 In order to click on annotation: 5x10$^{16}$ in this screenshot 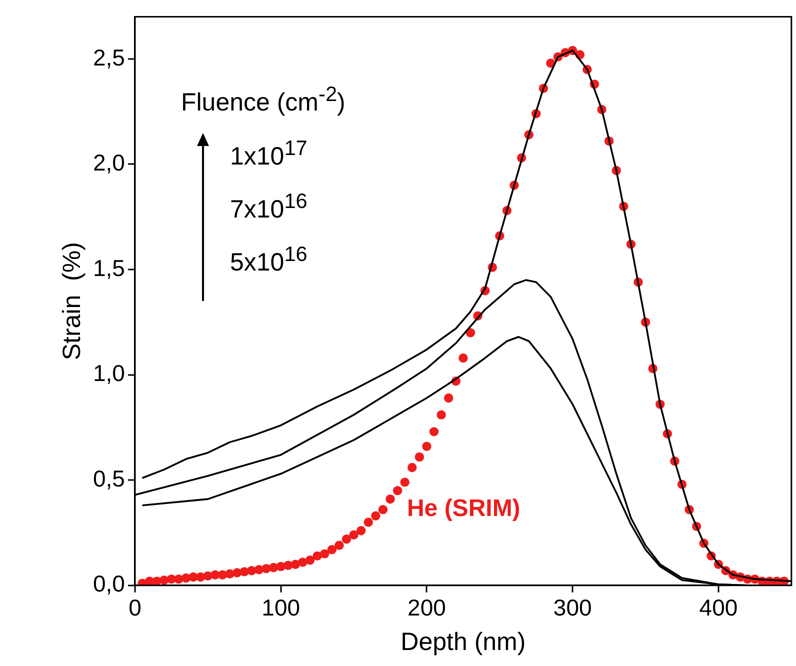, I will do `click(269, 260)`.